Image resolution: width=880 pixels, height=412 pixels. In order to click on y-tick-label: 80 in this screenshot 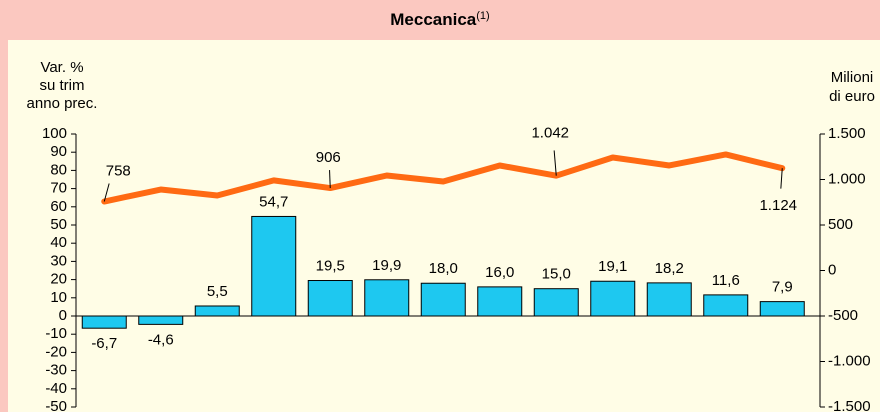, I will do `click(58, 169)`.